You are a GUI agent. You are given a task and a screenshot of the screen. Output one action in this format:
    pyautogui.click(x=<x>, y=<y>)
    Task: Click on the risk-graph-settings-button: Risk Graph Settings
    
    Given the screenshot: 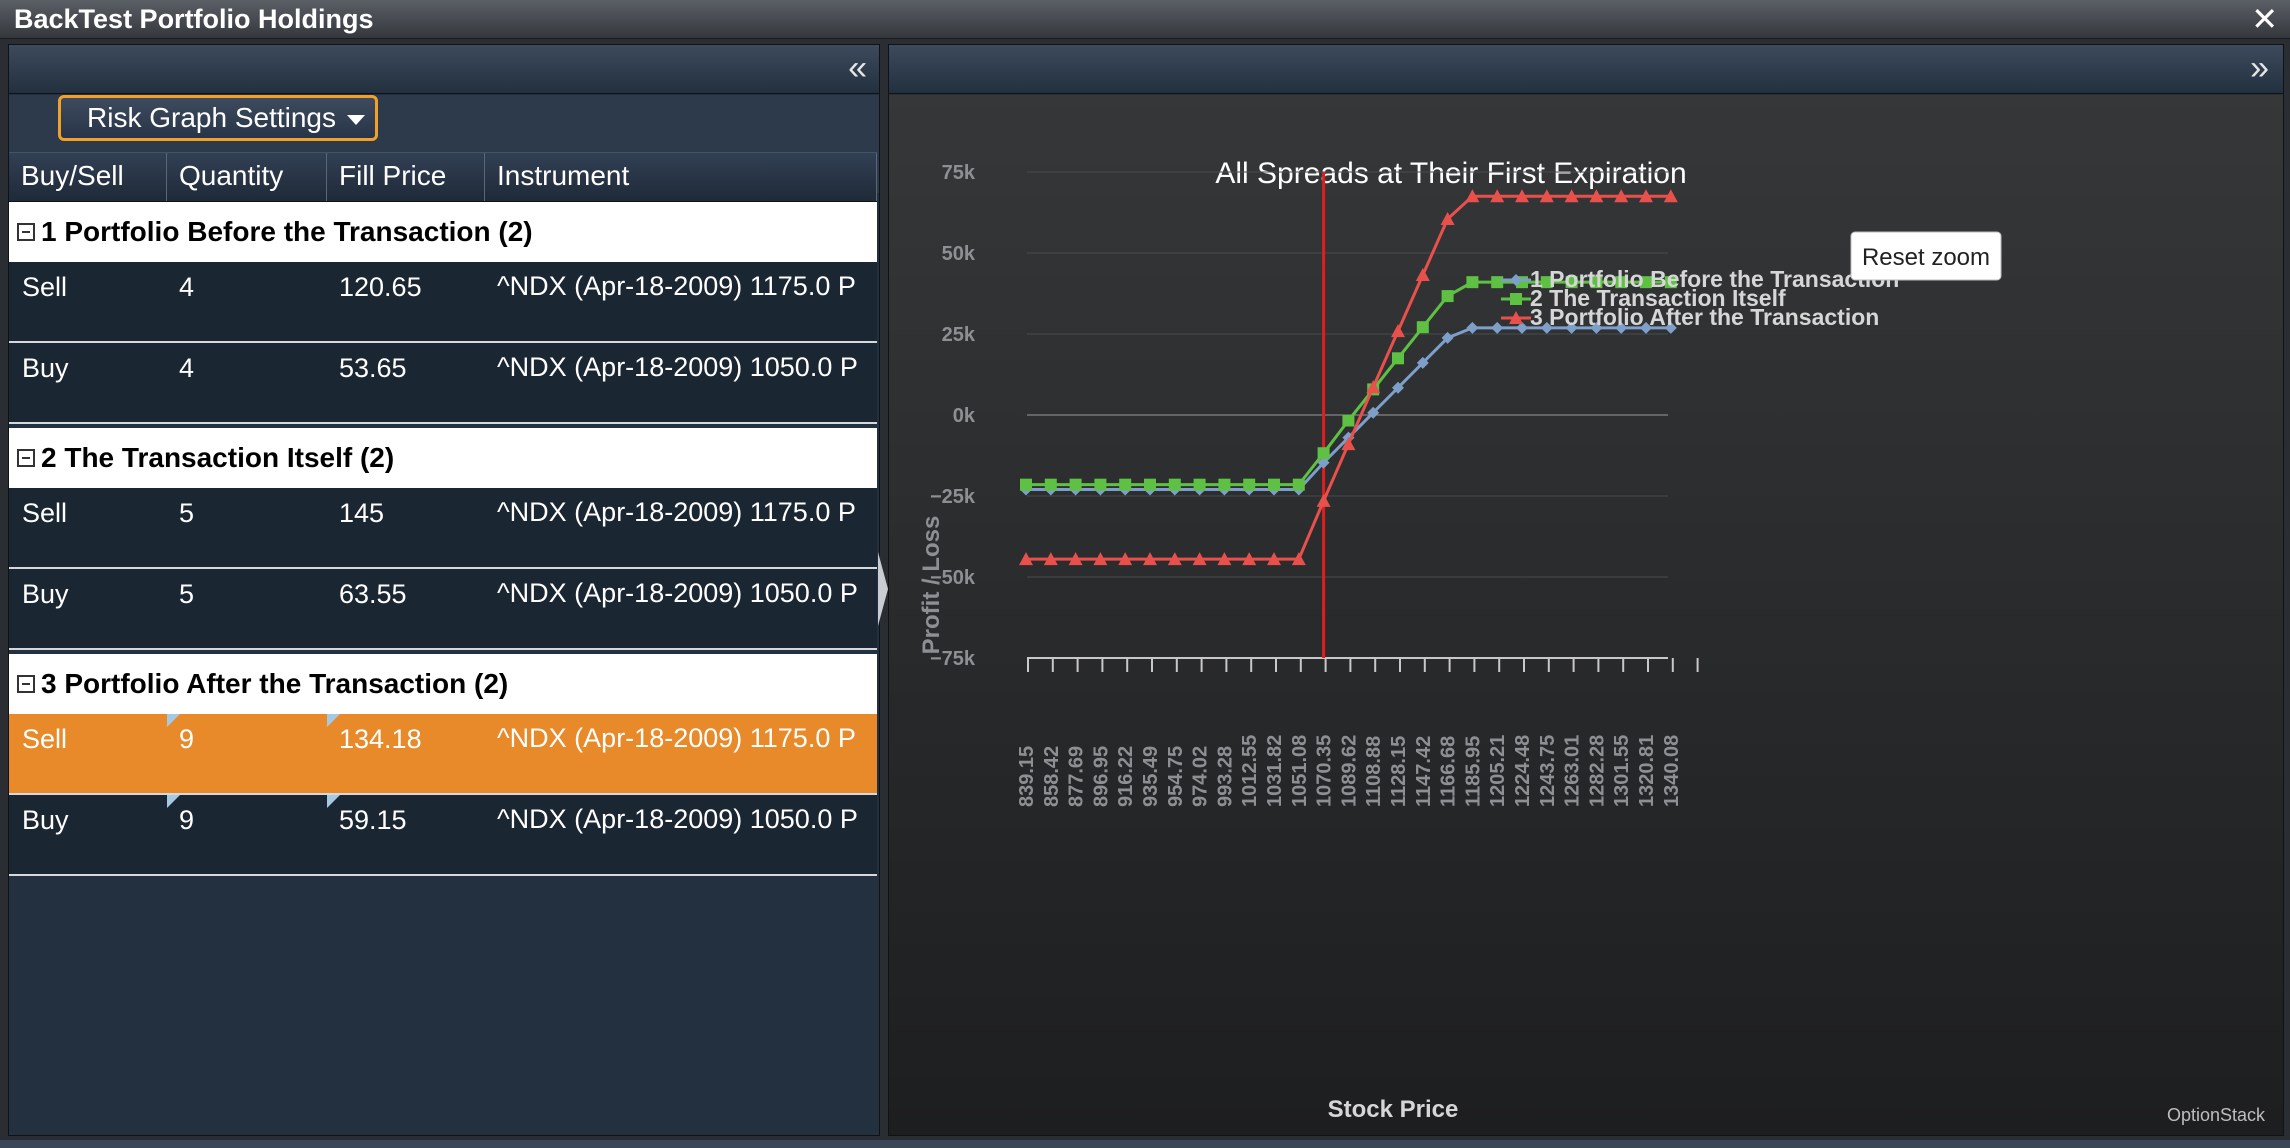 What is the action you would take?
    pyautogui.click(x=218, y=118)
    